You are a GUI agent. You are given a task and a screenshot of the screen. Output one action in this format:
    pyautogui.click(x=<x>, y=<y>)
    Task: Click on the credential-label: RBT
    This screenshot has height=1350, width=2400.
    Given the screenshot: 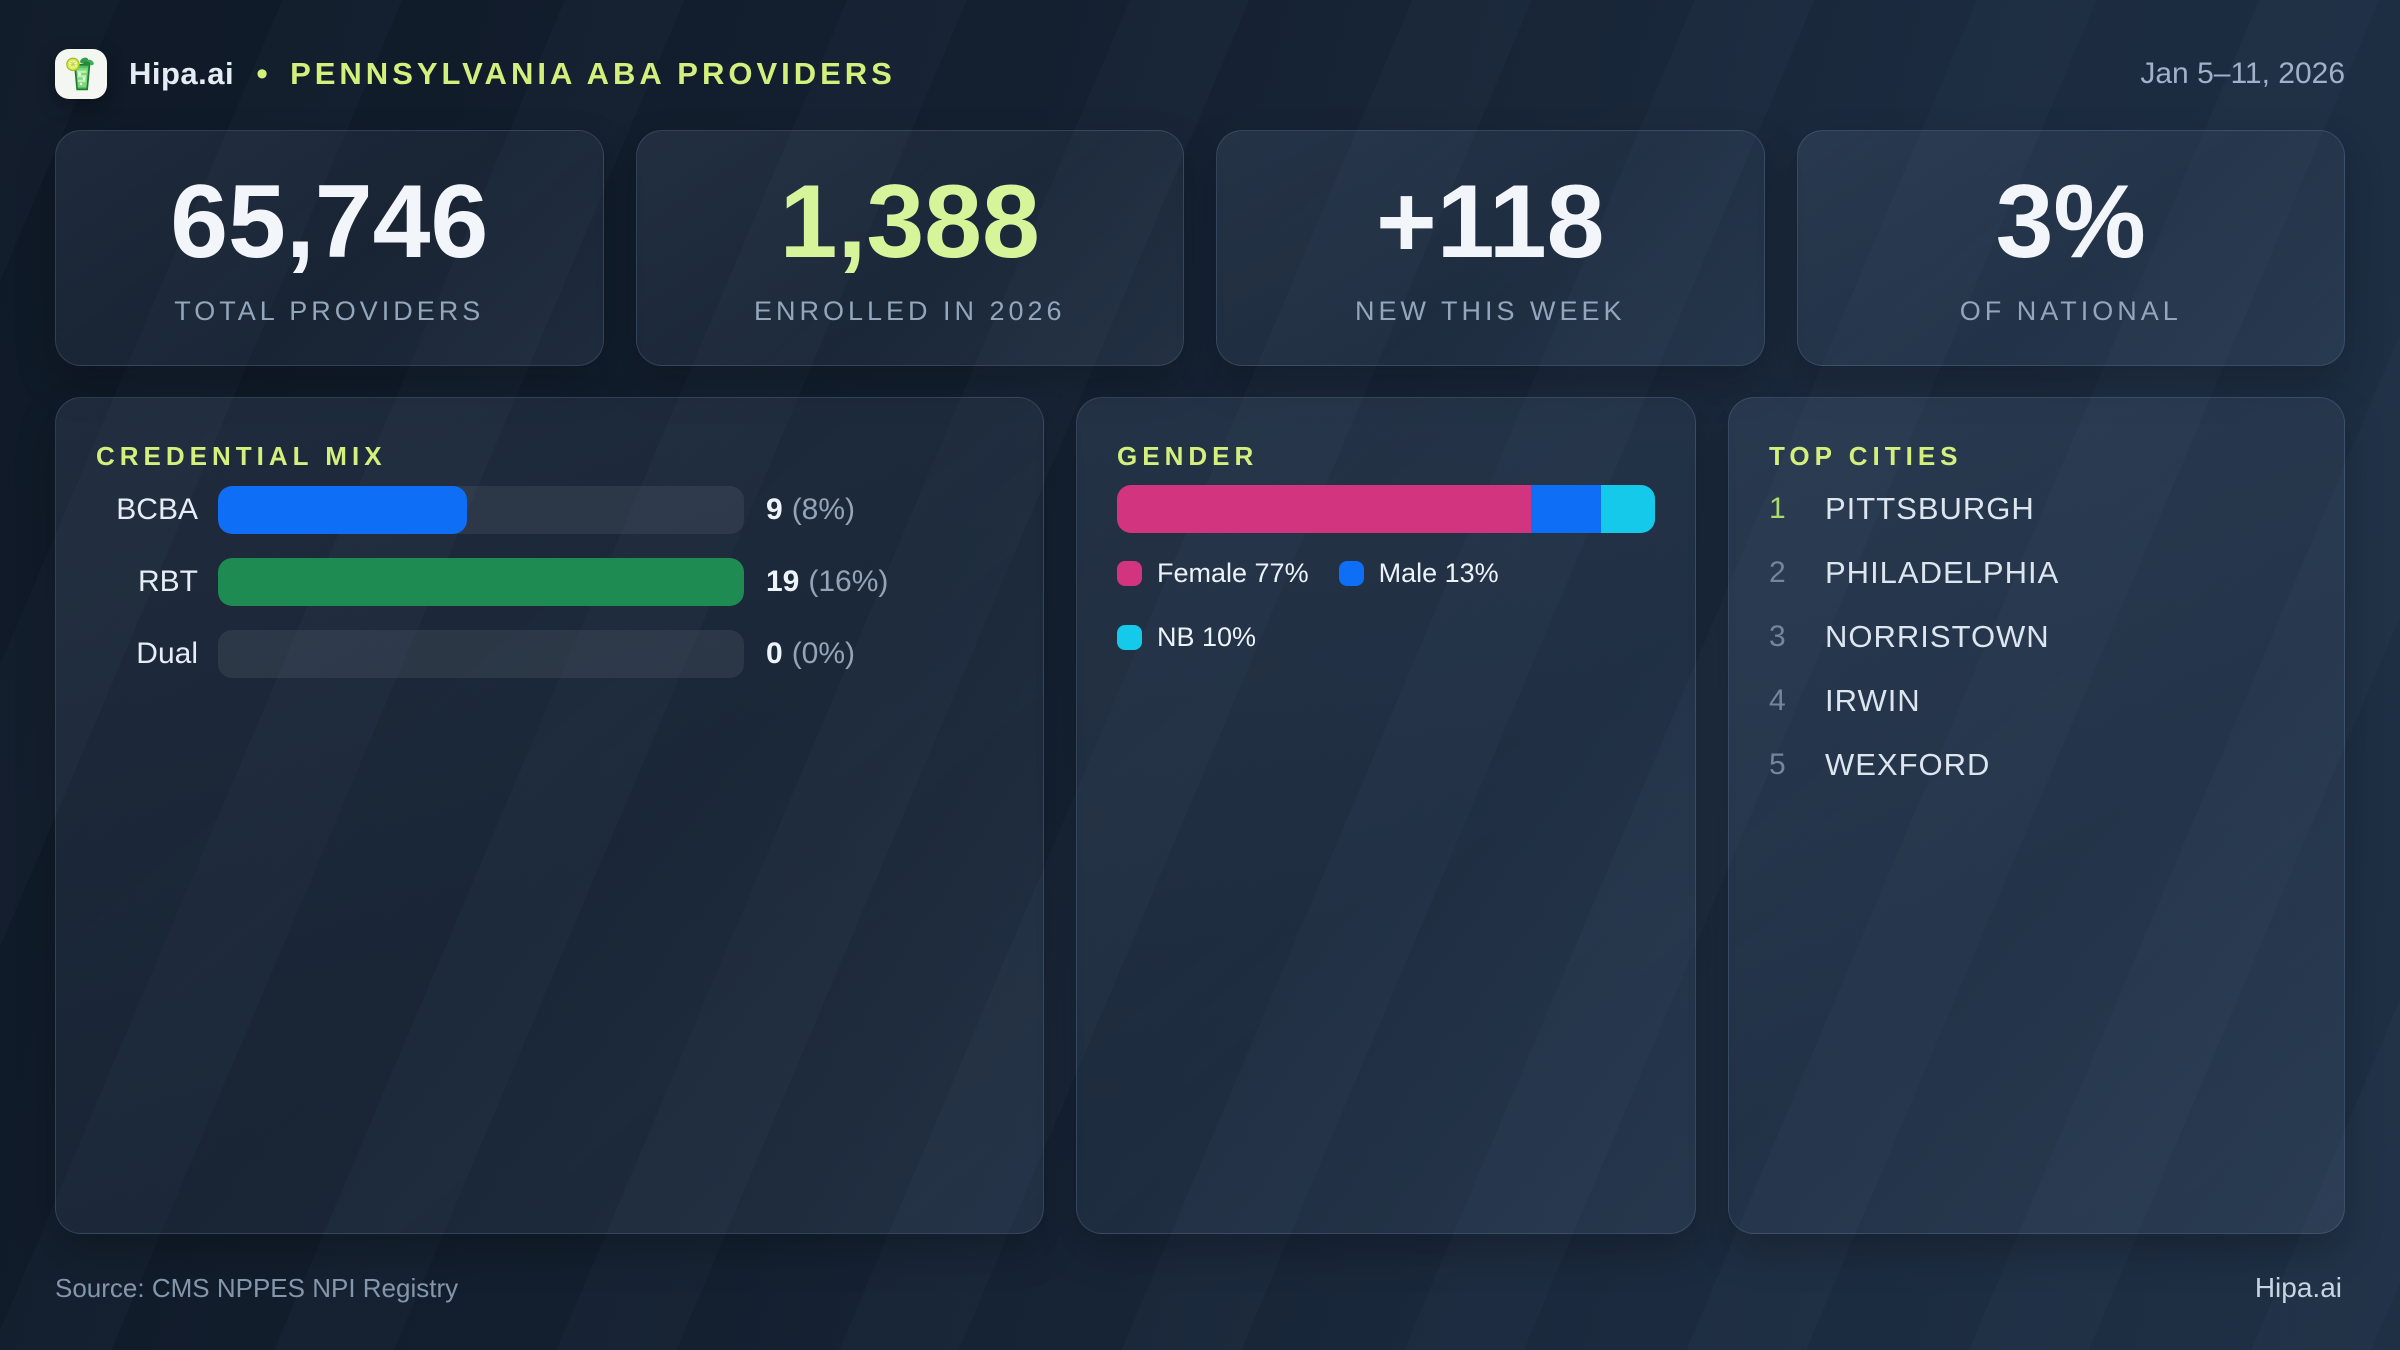 What is the action you would take?
    pyautogui.click(x=168, y=581)
    